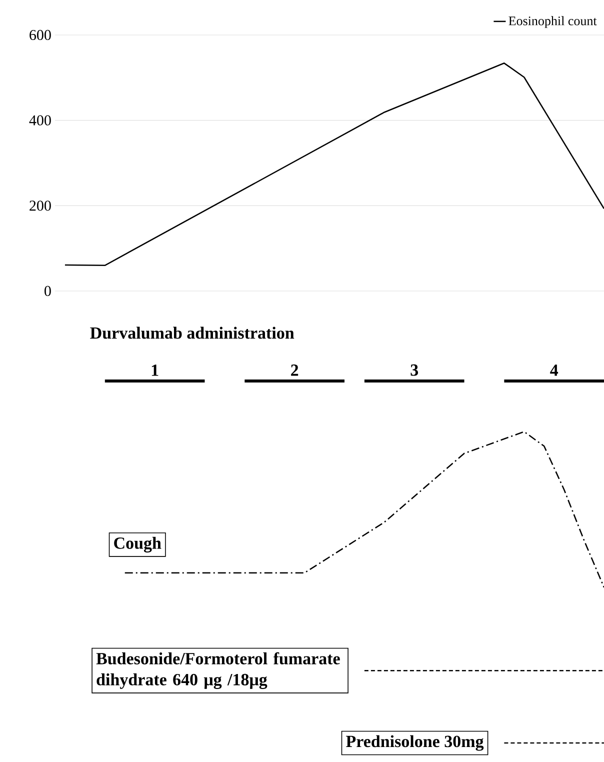  Describe the element at coordinates (415, 743) in the screenshot. I see `series-label: Prednisolone 30mg` at that location.